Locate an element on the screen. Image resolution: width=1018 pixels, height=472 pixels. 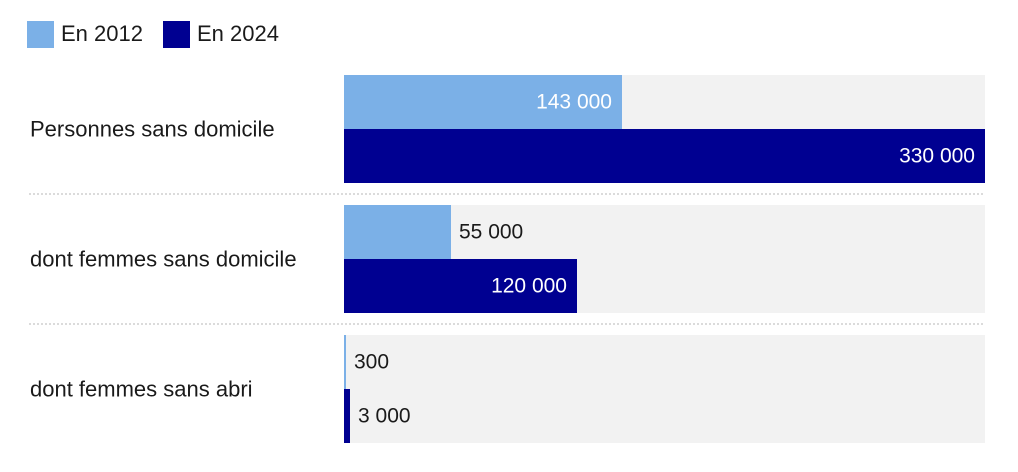
category-label: dont femmes sans abri is located at coordinates (141, 389).